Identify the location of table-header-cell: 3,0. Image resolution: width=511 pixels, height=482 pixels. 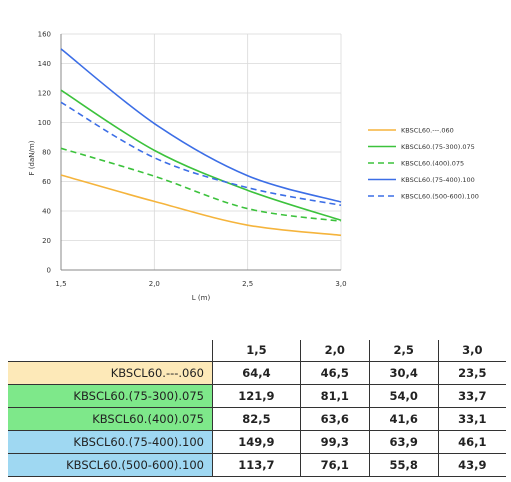
(472, 351).